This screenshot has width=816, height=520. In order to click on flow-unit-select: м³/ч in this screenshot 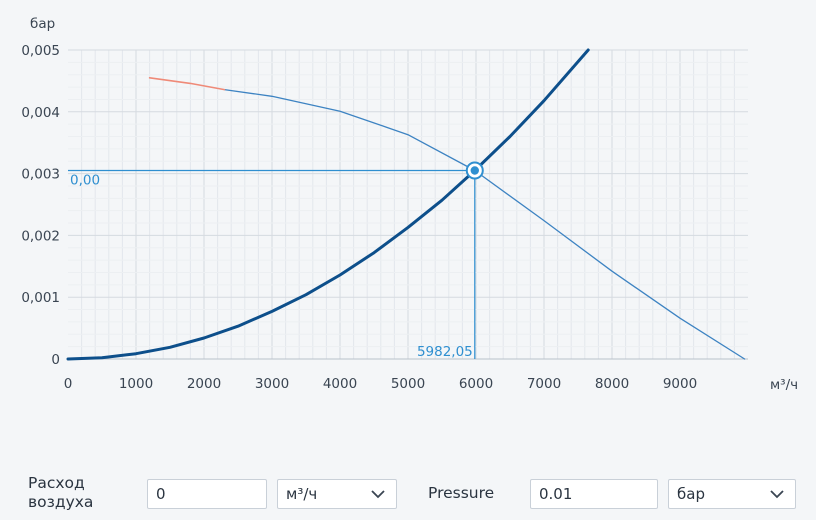, I will do `click(337, 494)`.